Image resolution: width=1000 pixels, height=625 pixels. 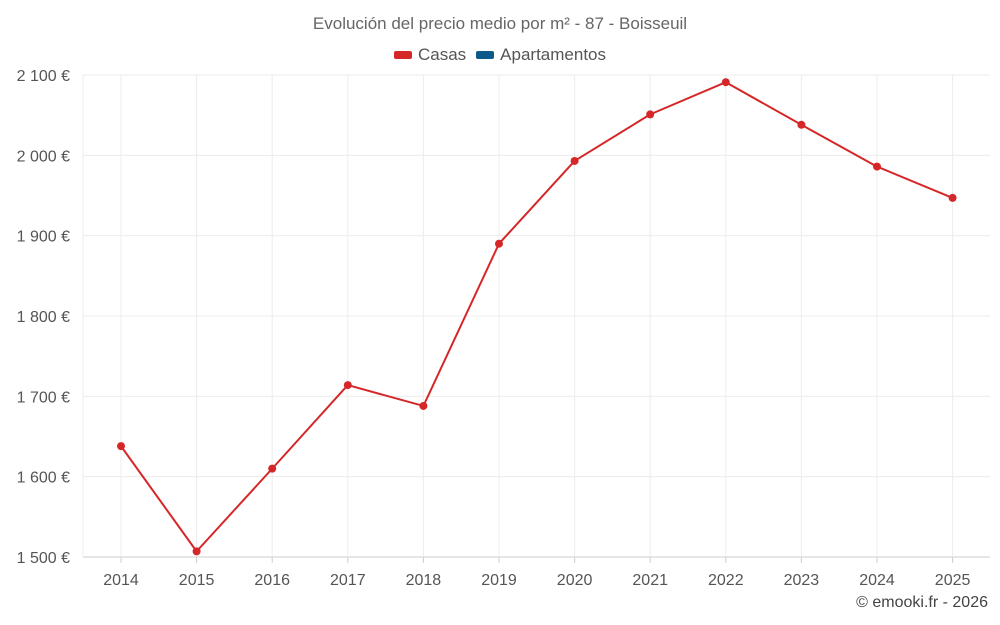 I want to click on y-tick-label: 2 000 €, so click(x=43, y=156).